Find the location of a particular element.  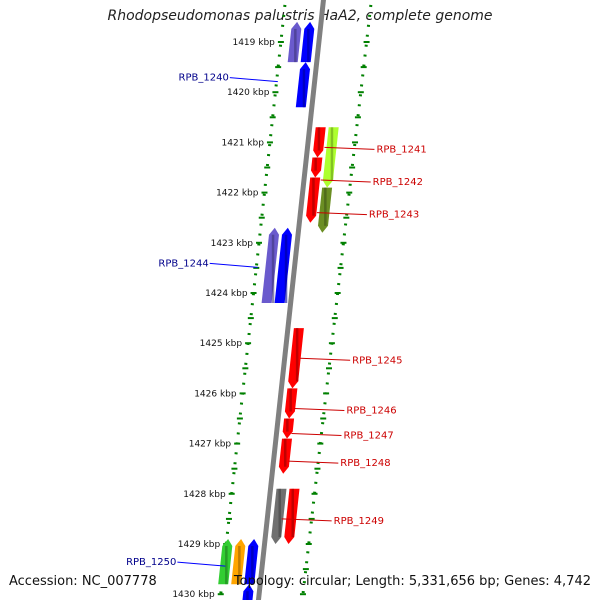

kbp-tick-label: 1419 kbp is located at coordinates (253, 43).